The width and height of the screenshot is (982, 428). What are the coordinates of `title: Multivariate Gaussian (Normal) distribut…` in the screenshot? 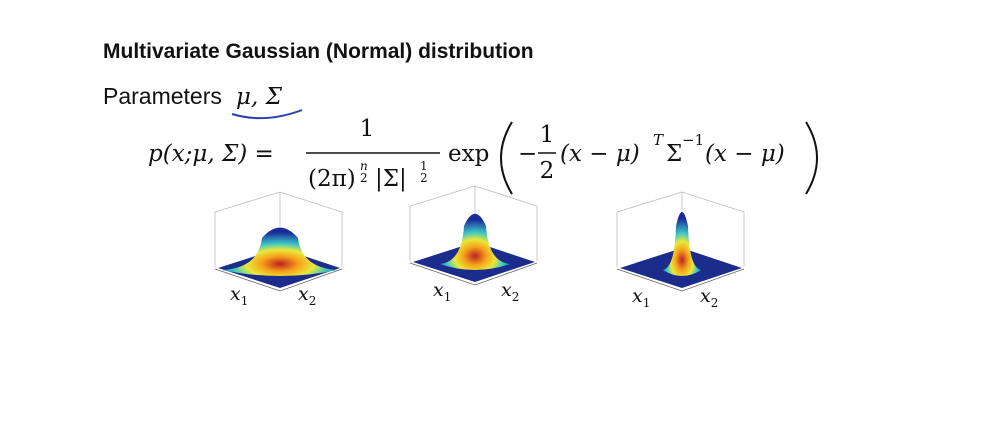 It's located at (318, 51).